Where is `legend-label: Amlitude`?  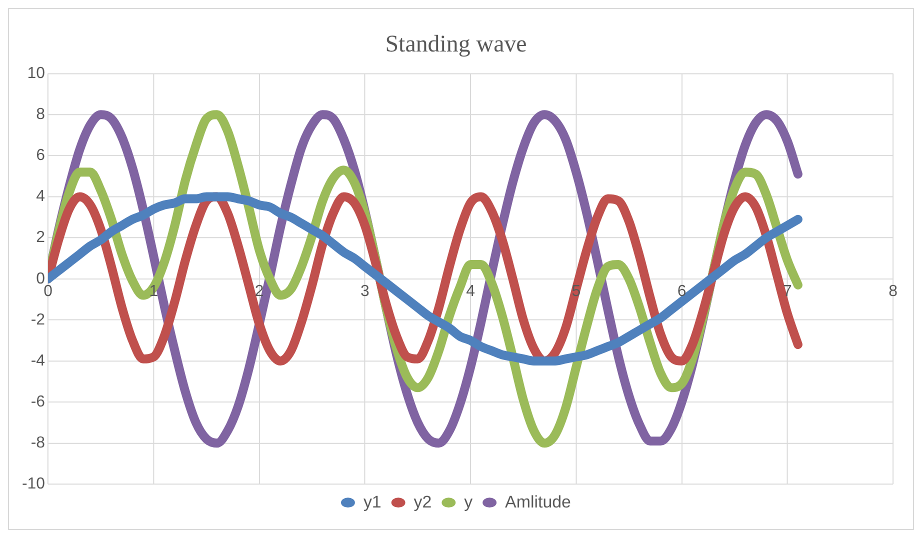 legend-label: Amlitude is located at coordinates (538, 502).